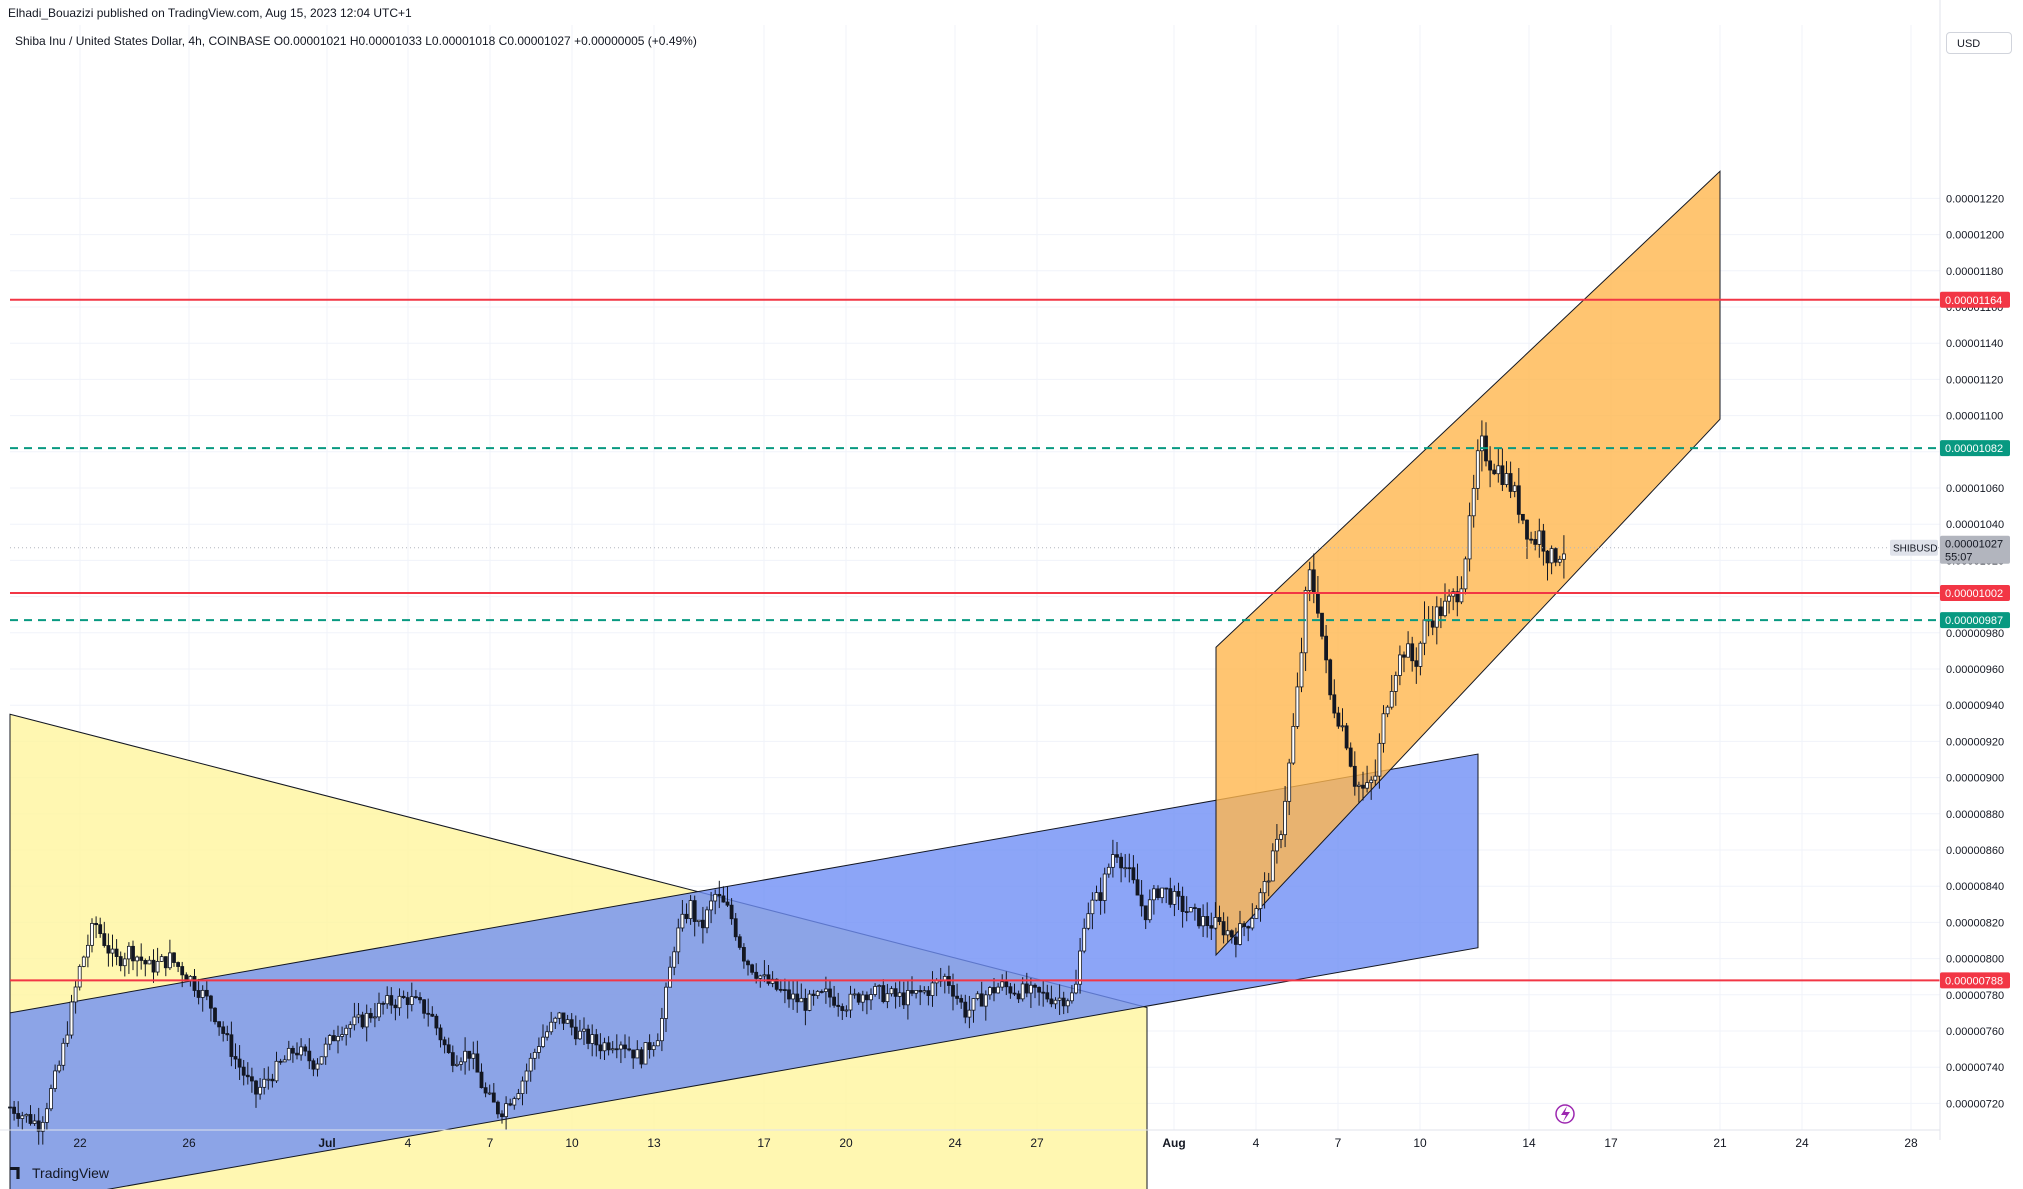 The image size is (2023, 1189). I want to click on price-level-label: 0.00000788, so click(1974, 981).